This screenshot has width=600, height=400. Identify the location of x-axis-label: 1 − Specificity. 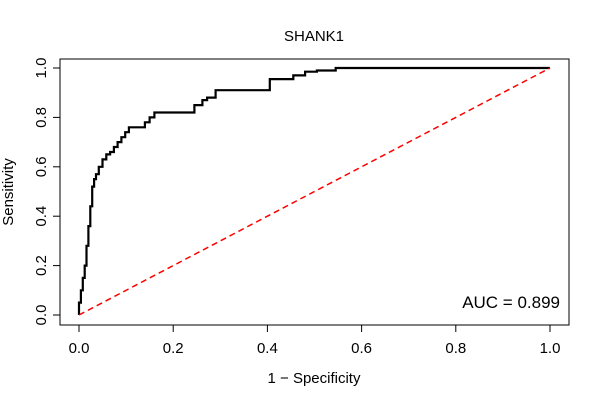
(314, 378).